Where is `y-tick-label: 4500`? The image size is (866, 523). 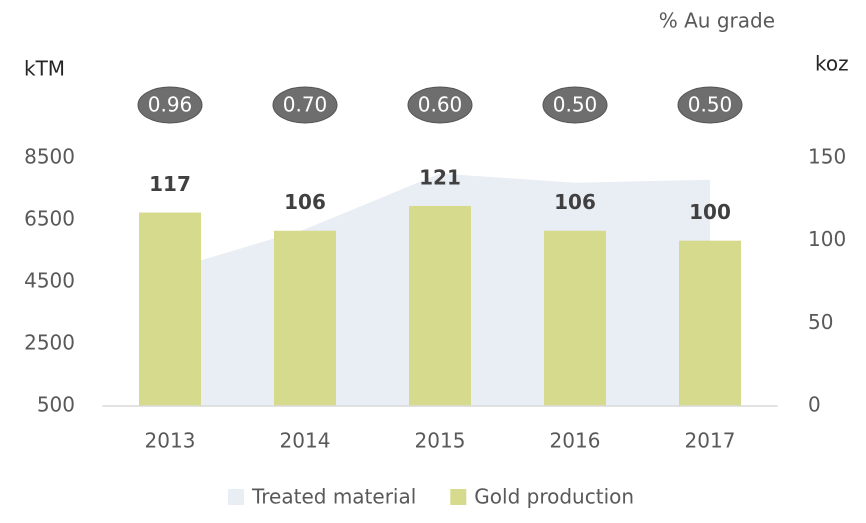 y-tick-label: 4500 is located at coordinates (49, 281).